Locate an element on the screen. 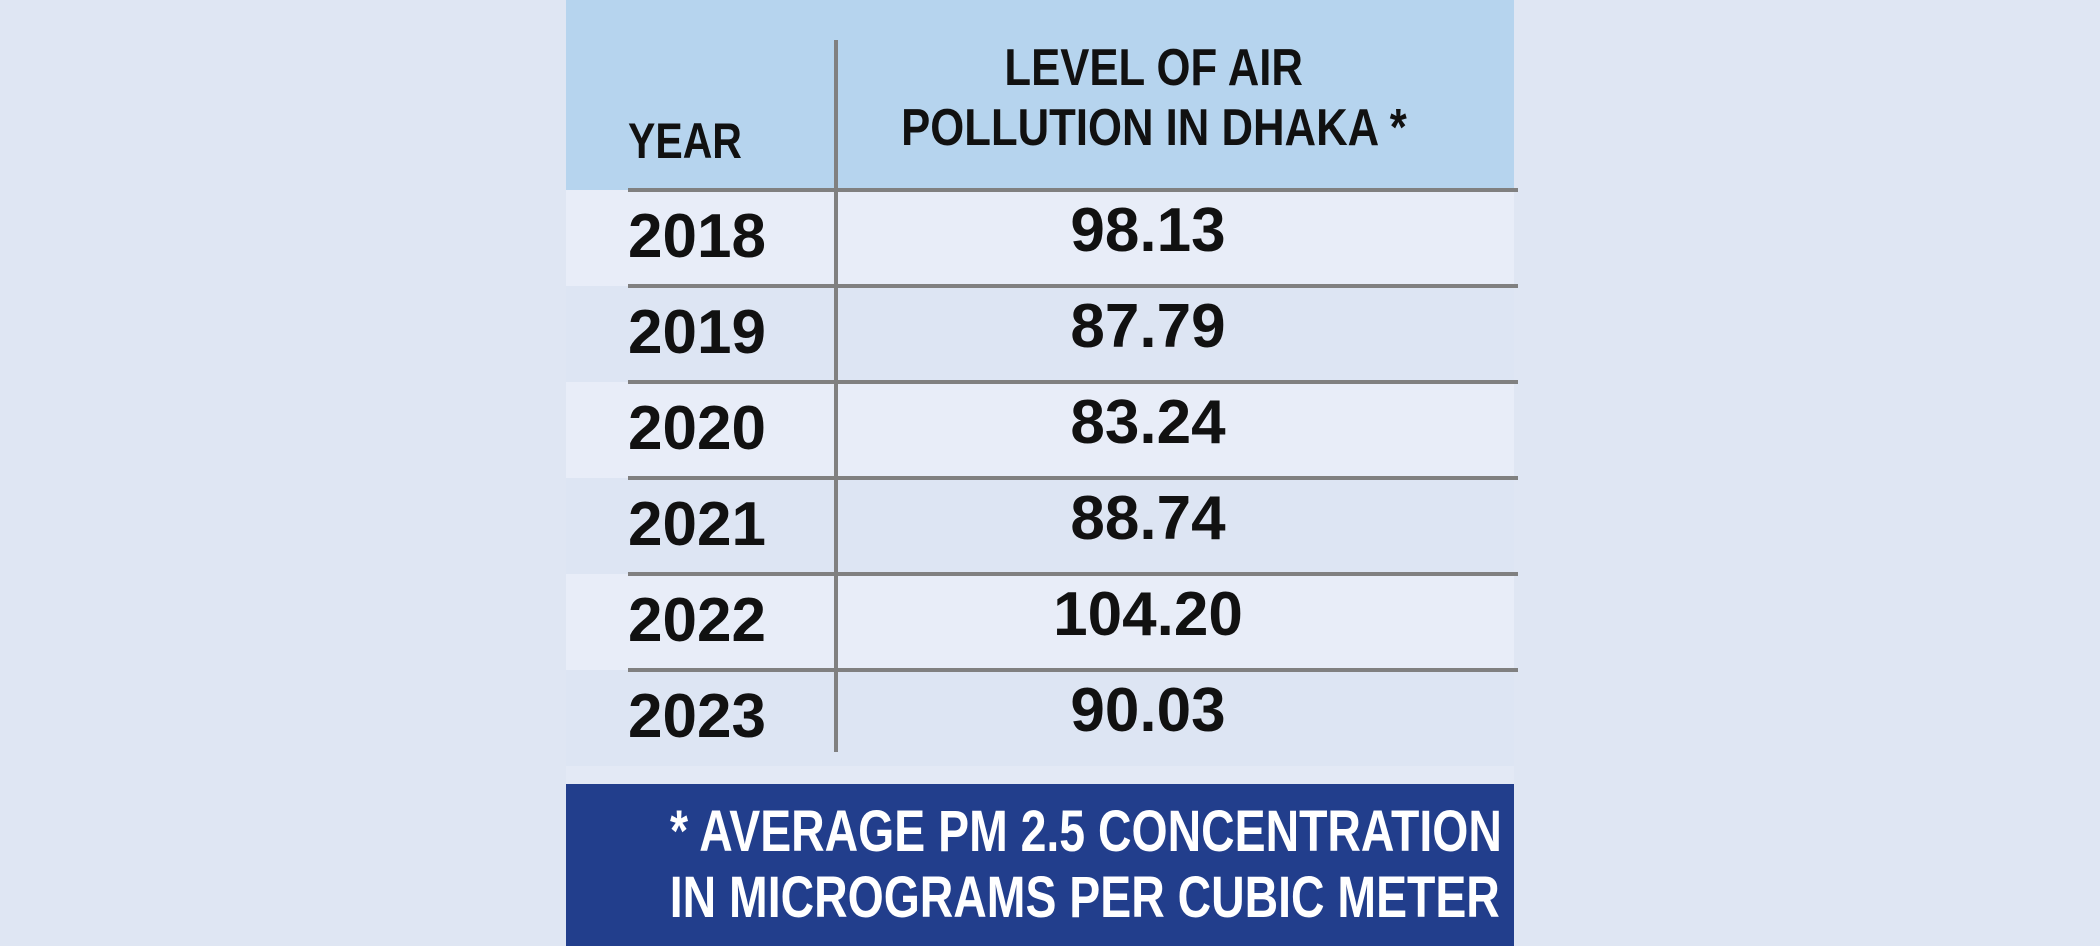  footnote-line1: * AVERAGE PM 2.5 CONCENTRATION is located at coordinates (1040, 831).